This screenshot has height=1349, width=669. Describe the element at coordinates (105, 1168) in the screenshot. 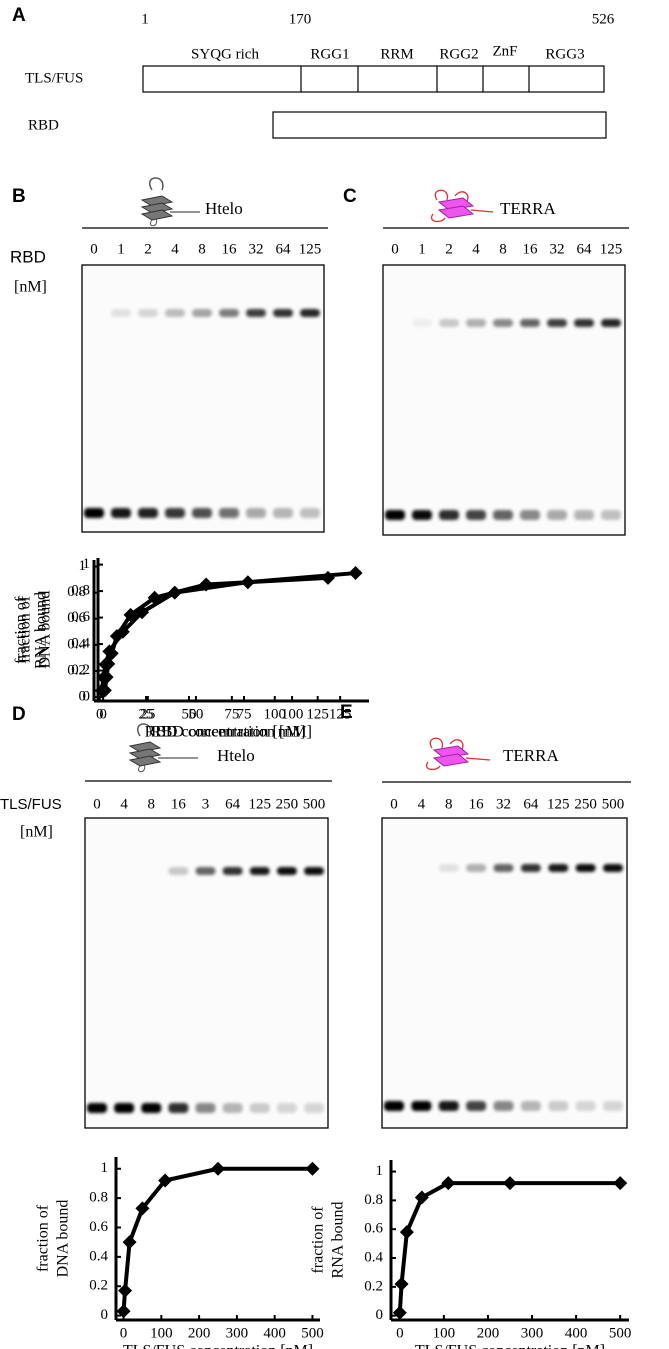

I see `y-tick-label: 1` at that location.